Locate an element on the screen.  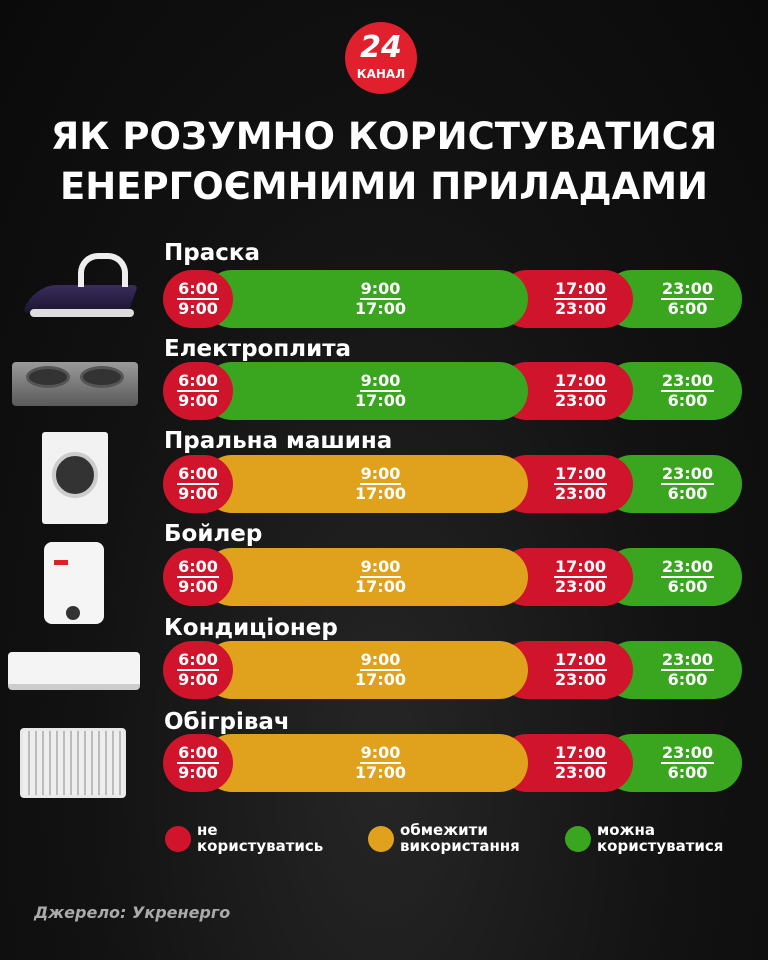
legend-line: не is located at coordinates (207, 830).